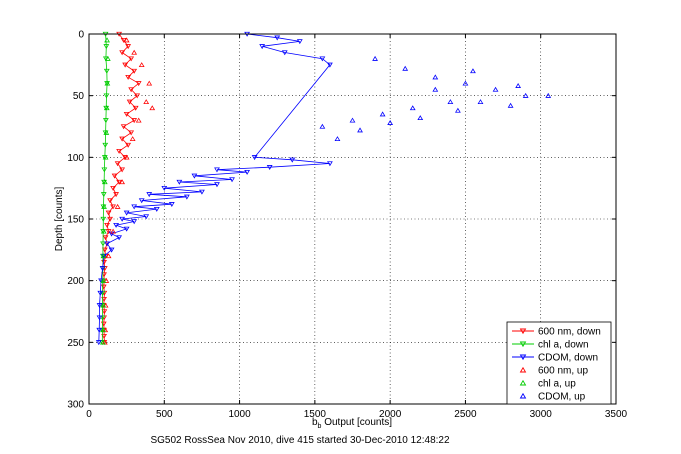  Describe the element at coordinates (557, 384) in the screenshot. I see `legend-entry-label: chl a, up` at that location.